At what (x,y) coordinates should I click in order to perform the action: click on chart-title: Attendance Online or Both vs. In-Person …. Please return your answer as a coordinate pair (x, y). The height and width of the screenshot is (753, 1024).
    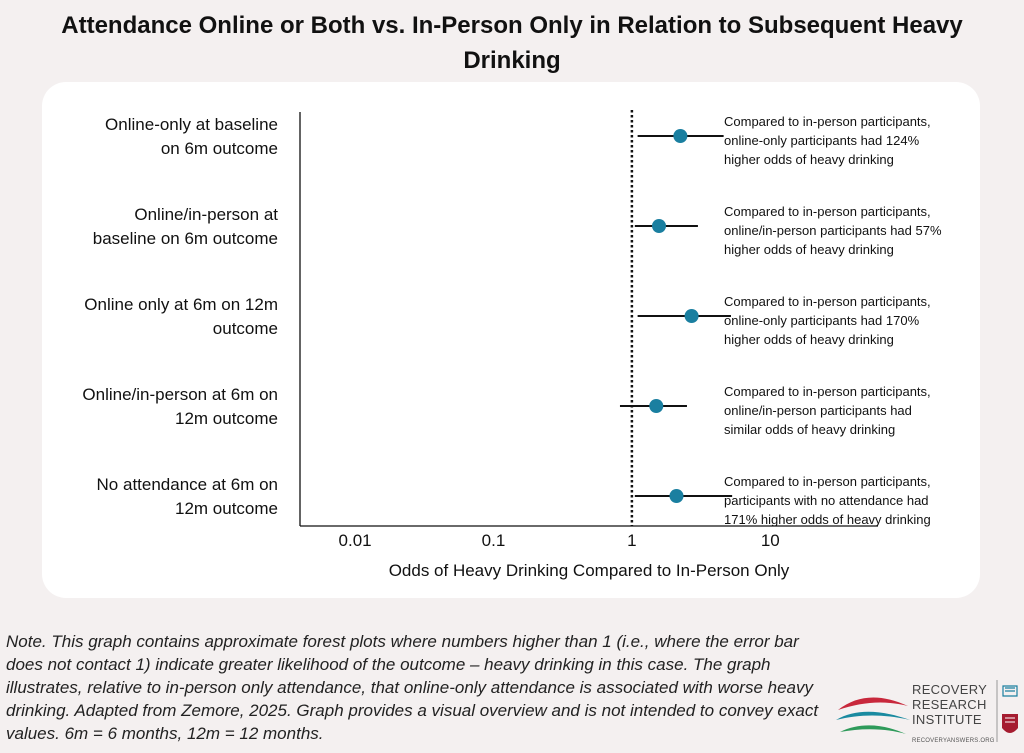
    Looking at the image, I should click on (512, 43).